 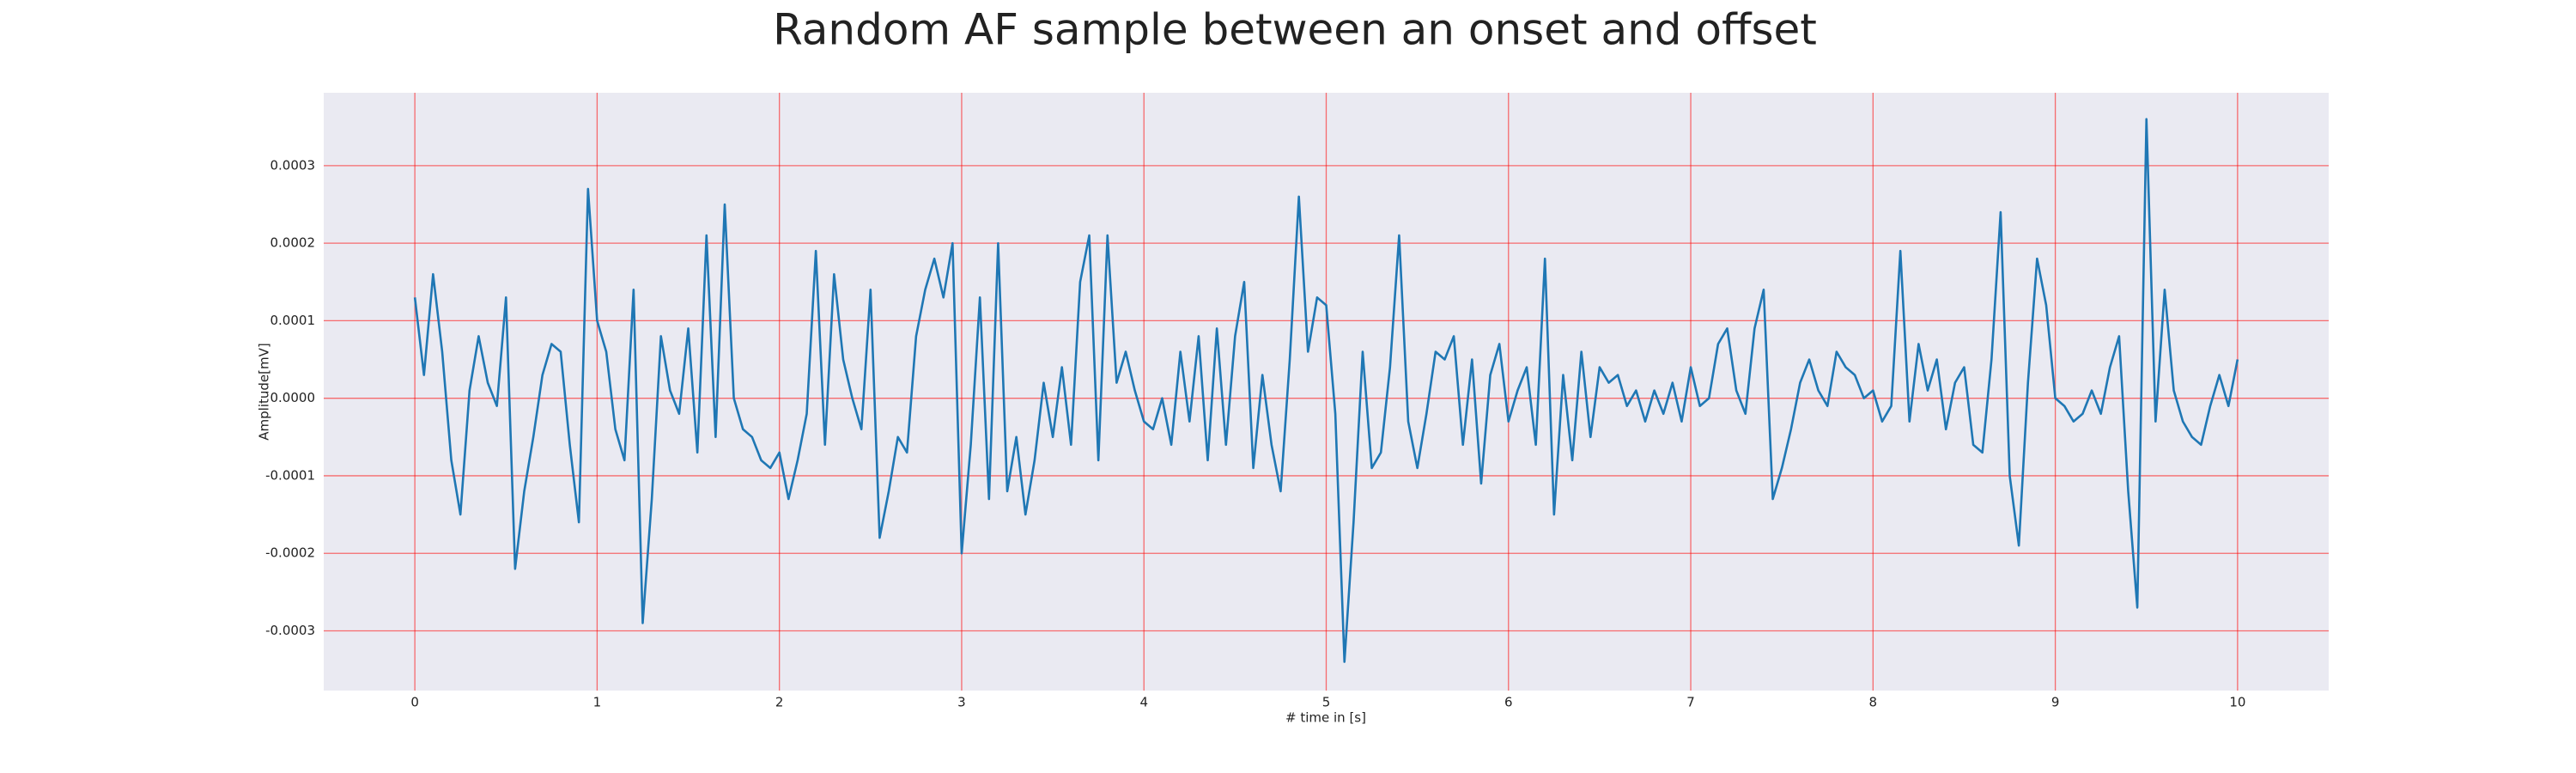 I want to click on y-tick-label: -0.0002, so click(x=290, y=553).